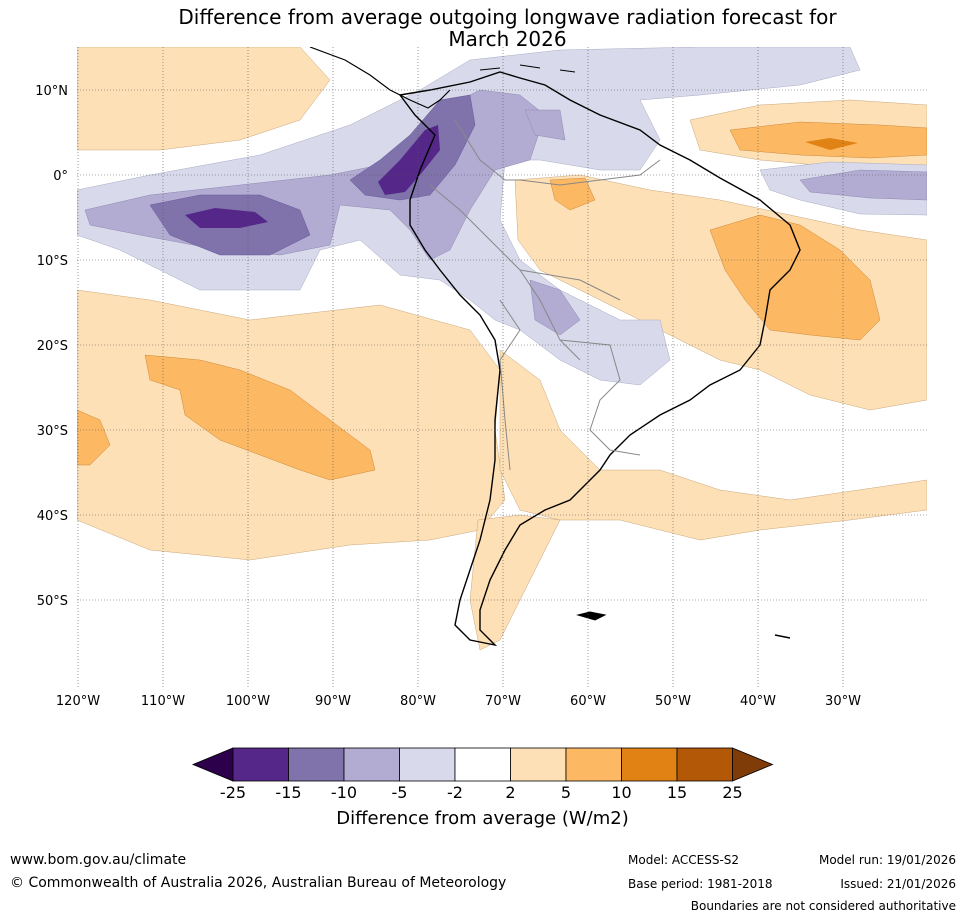  Describe the element at coordinates (52, 431) in the screenshot. I see `lat-label: 30°S` at that location.